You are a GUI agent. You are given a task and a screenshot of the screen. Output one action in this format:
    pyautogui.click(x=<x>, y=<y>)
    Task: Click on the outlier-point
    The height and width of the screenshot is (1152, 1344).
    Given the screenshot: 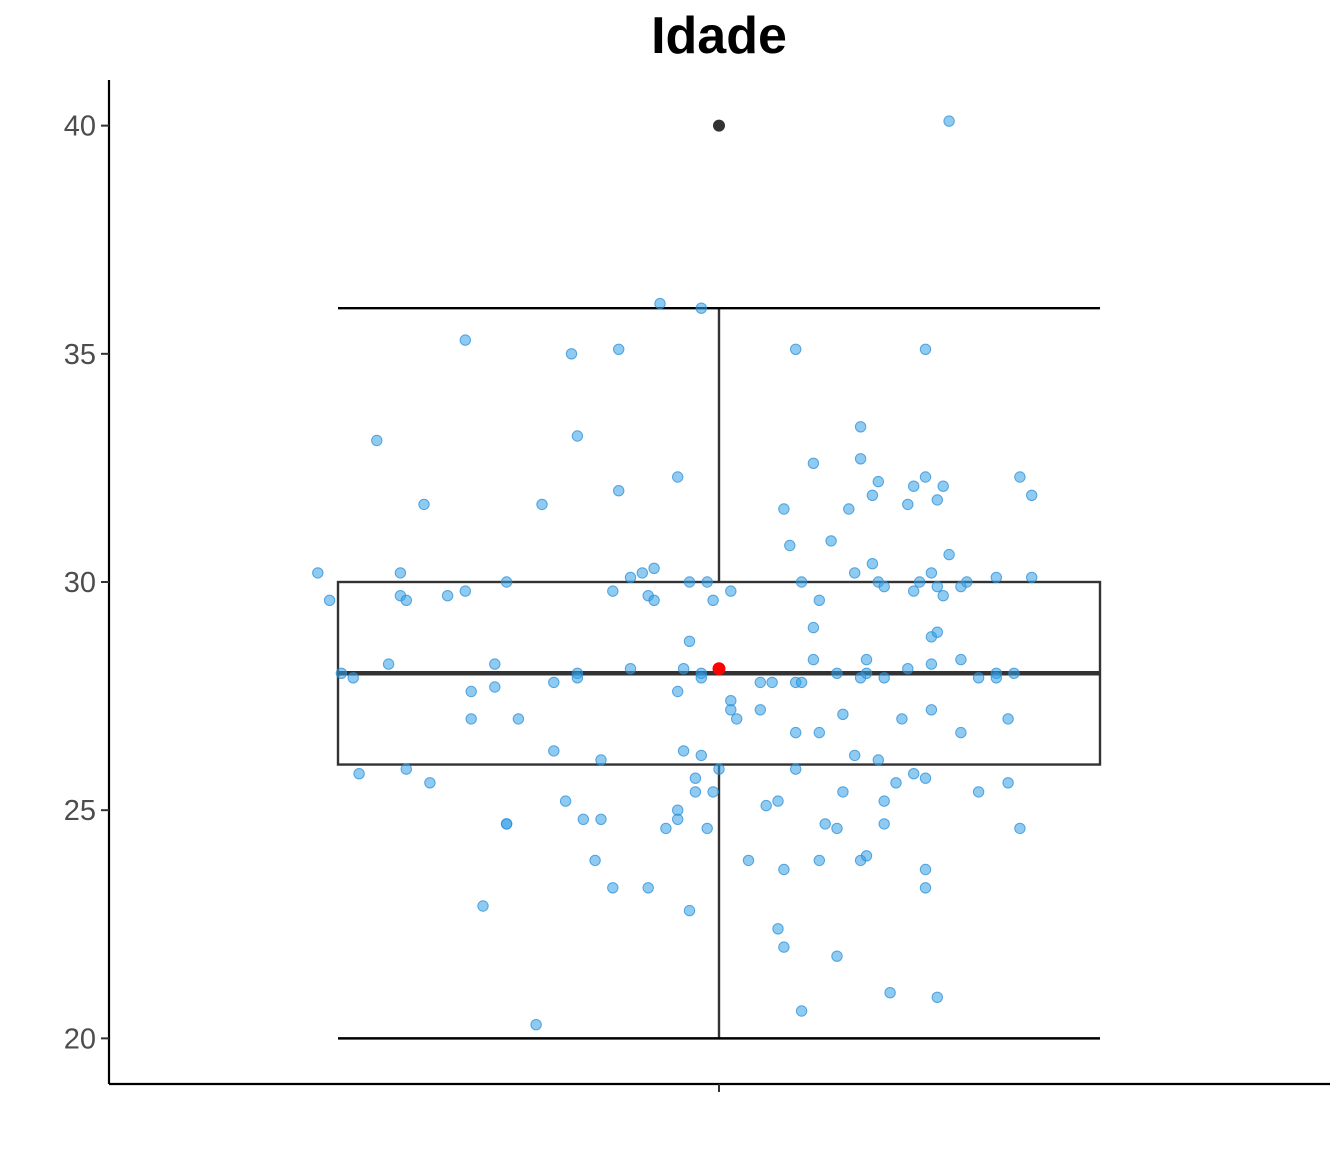 What is the action you would take?
    pyautogui.click(x=719, y=125)
    